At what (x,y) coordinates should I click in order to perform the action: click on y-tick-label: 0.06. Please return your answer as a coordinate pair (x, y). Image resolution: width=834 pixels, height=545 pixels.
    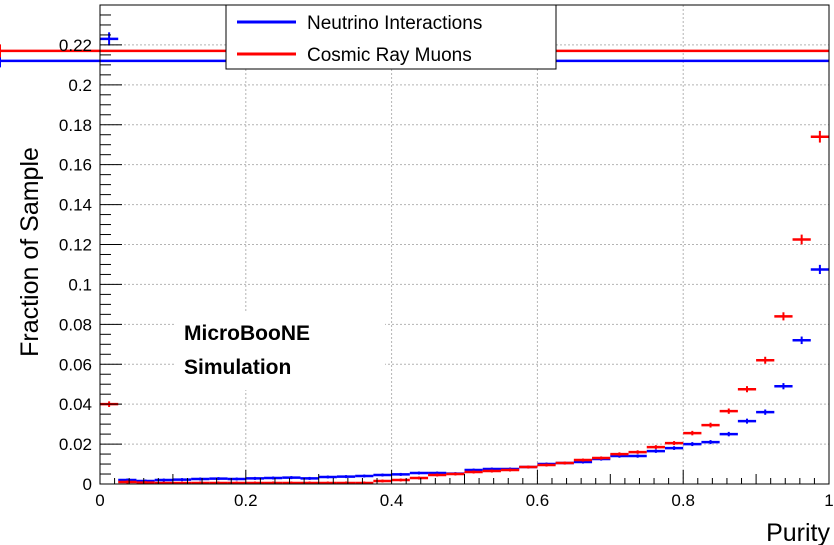
    Looking at the image, I should click on (75, 364).